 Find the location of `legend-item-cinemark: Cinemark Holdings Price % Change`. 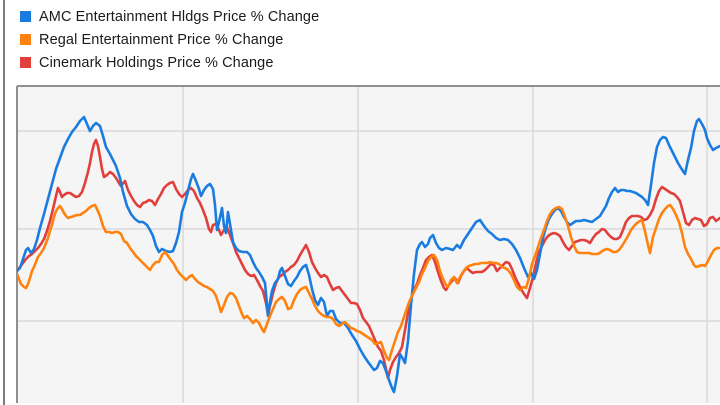

legend-item-cinemark: Cinemark Holdings Price % Change is located at coordinates (169, 62).